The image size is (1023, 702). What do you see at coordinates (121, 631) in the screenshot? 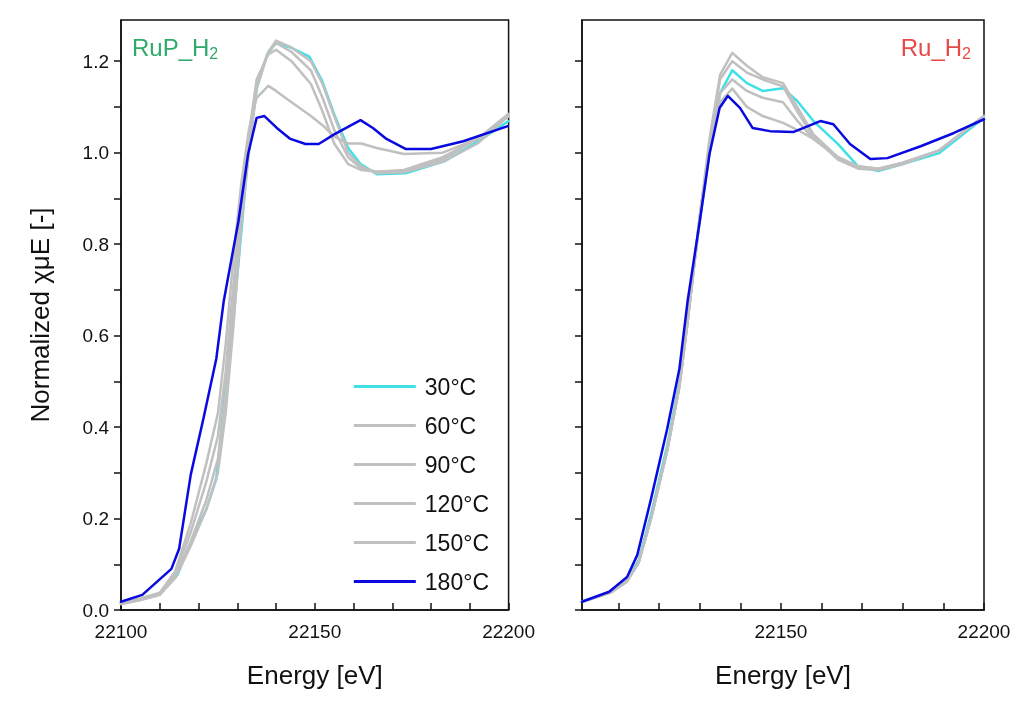
I see `x-tick-label: 22100` at bounding box center [121, 631].